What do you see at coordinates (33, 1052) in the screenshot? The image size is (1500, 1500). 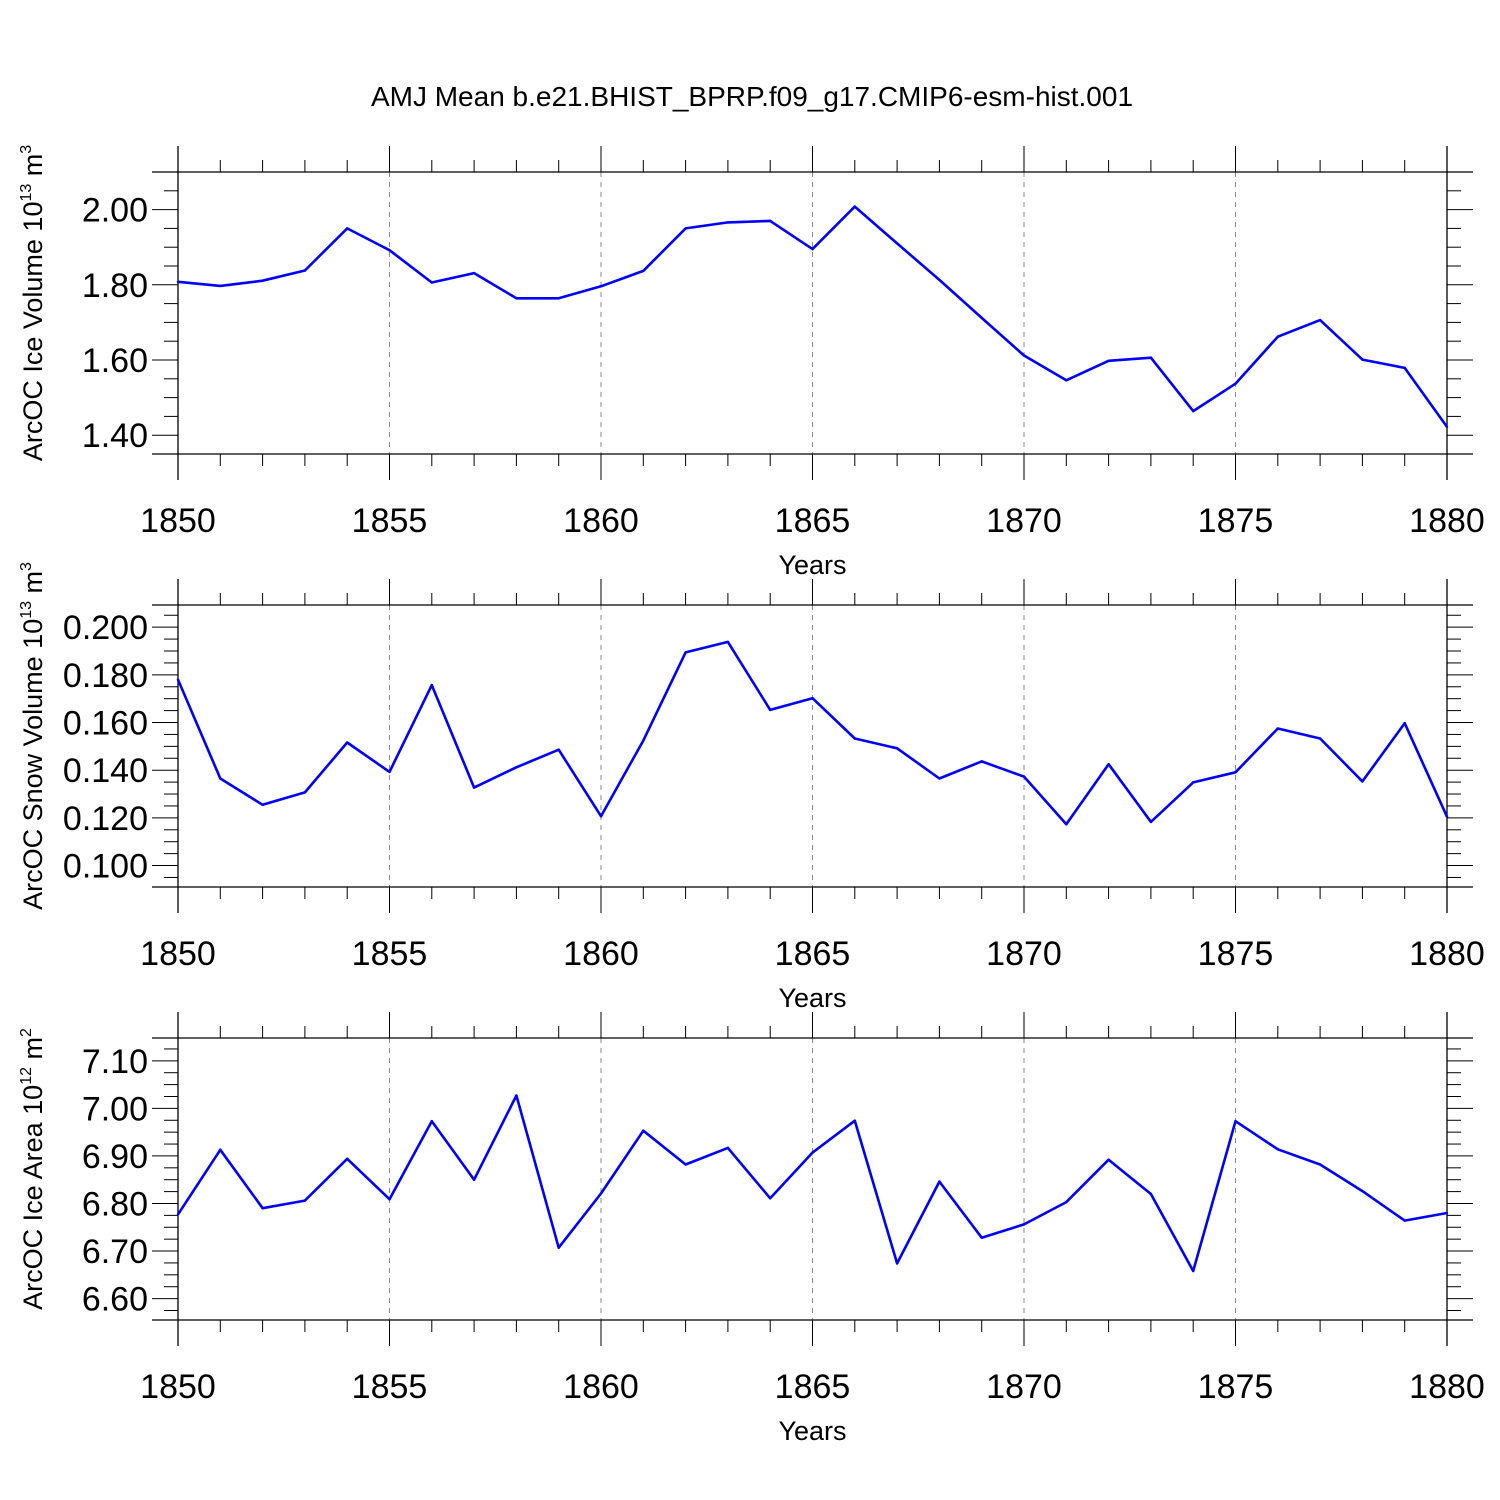 I see `y-axis-title-unit: m` at bounding box center [33, 1052].